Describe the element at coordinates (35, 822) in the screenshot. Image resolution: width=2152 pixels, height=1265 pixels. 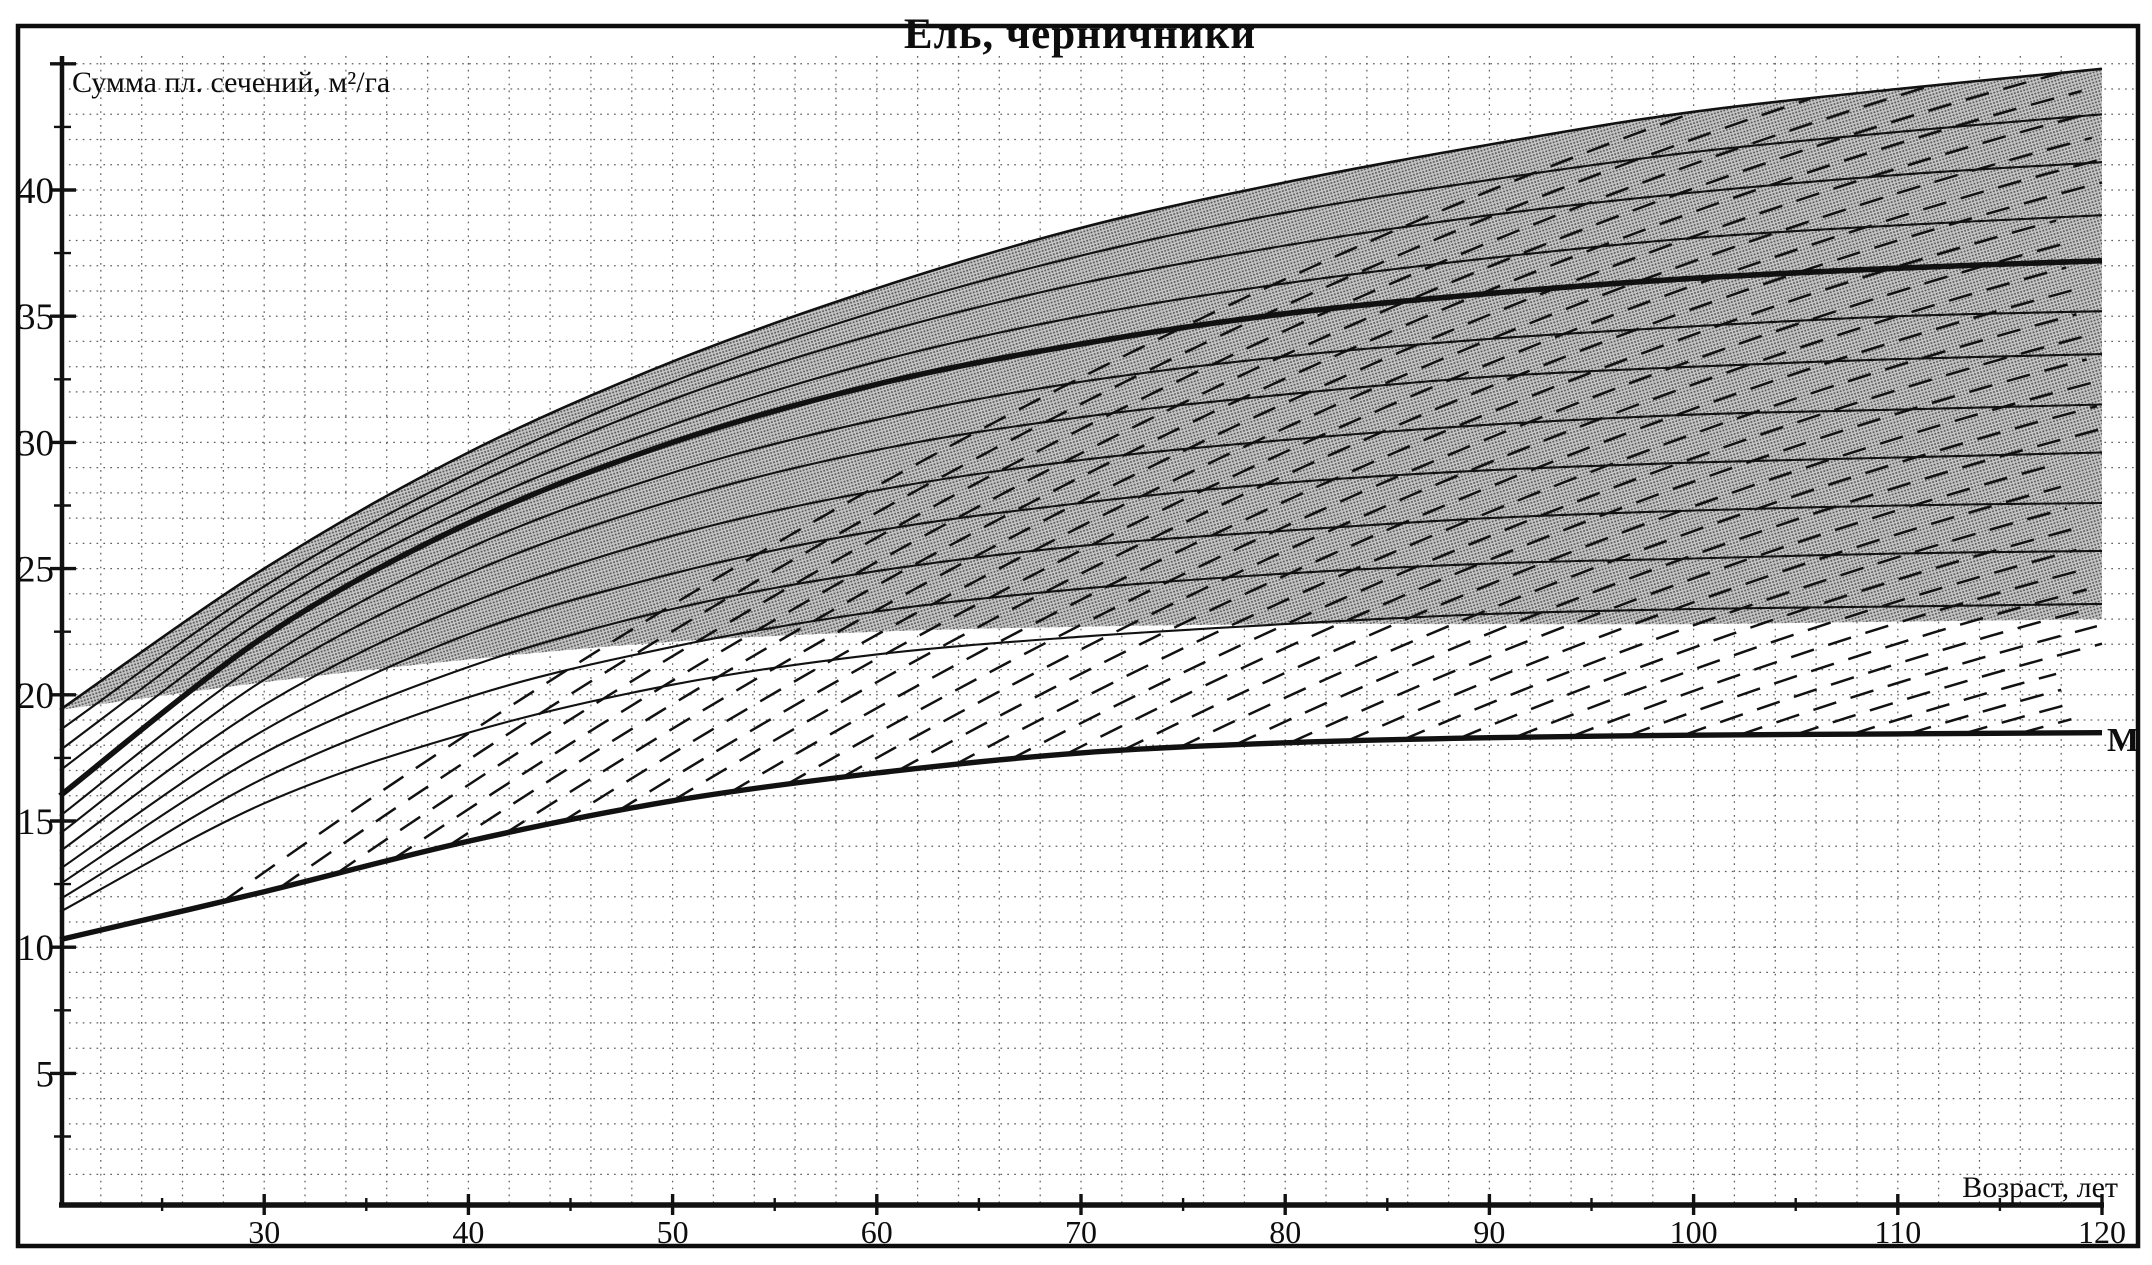
I see `y-tick-label: 15` at that location.